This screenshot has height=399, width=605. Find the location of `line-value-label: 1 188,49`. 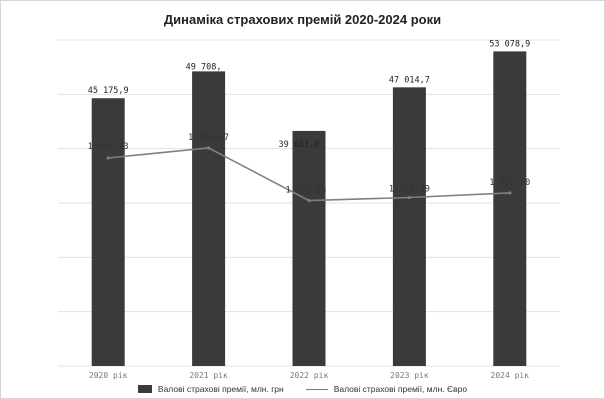

line-value-label: 1 188,49 is located at coordinates (409, 190).